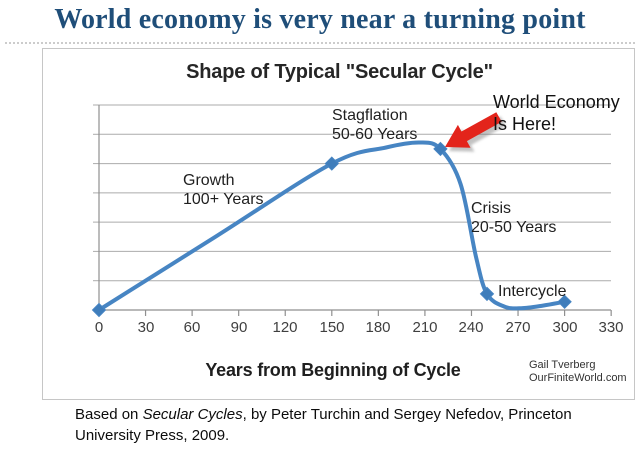 This screenshot has width=640, height=452. What do you see at coordinates (239, 327) in the screenshot?
I see `x-tick-label: 90` at bounding box center [239, 327].